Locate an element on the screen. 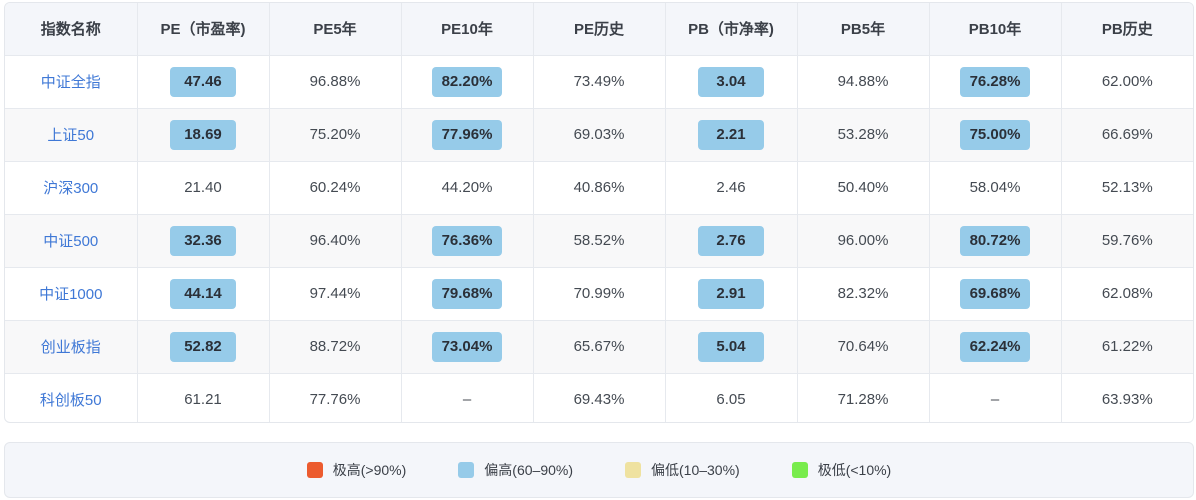 This screenshot has height=500, width=1196. pe-history-cell: 69.43% is located at coordinates (599, 397).